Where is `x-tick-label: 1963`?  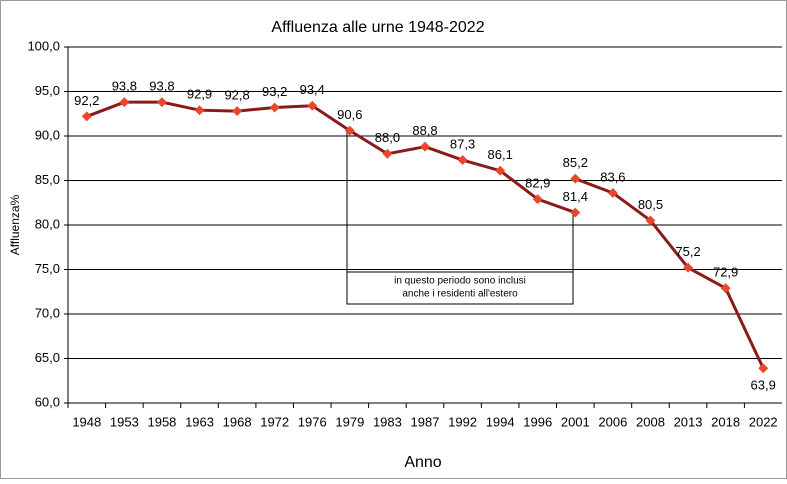
x-tick-label: 1963 is located at coordinates (199, 421).